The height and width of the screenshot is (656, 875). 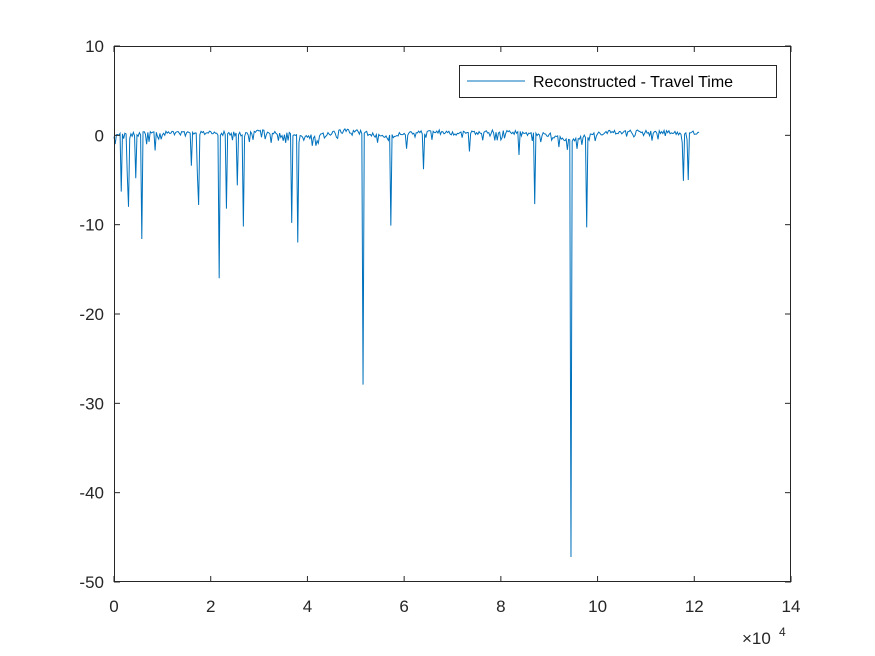 I want to click on x-tick-label: 8, so click(x=500, y=606).